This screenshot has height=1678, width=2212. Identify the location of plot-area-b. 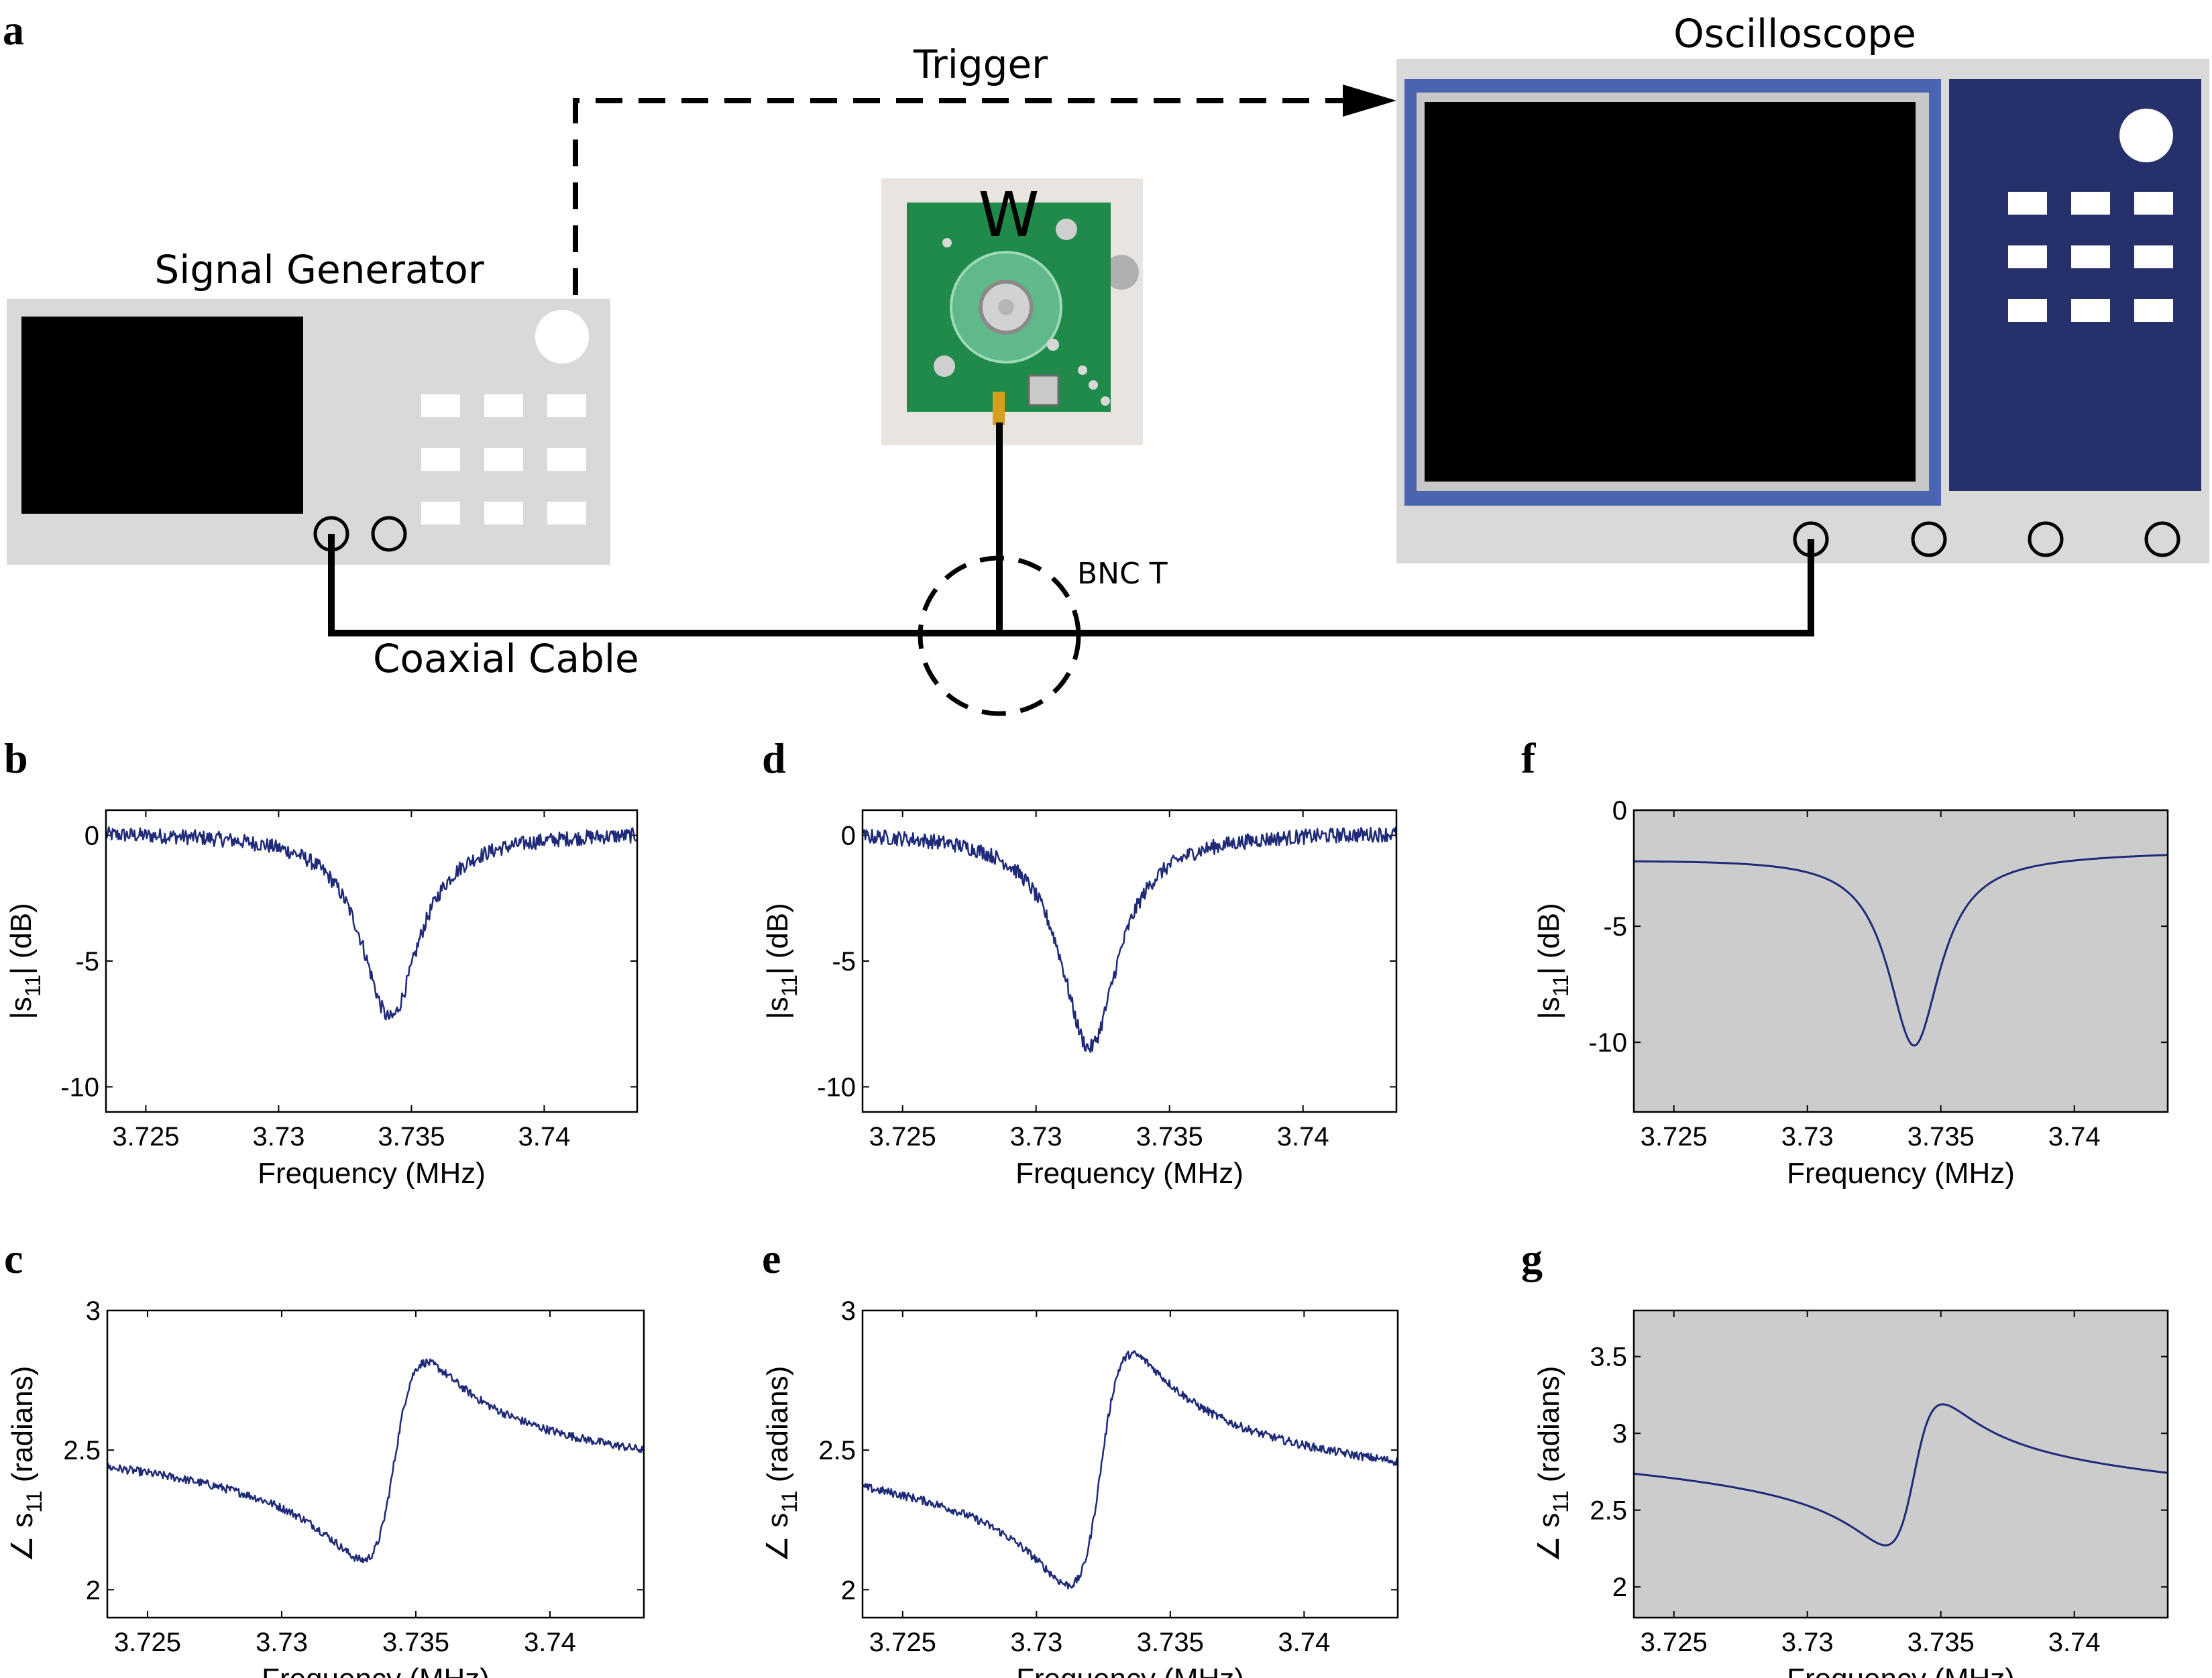
(371, 961).